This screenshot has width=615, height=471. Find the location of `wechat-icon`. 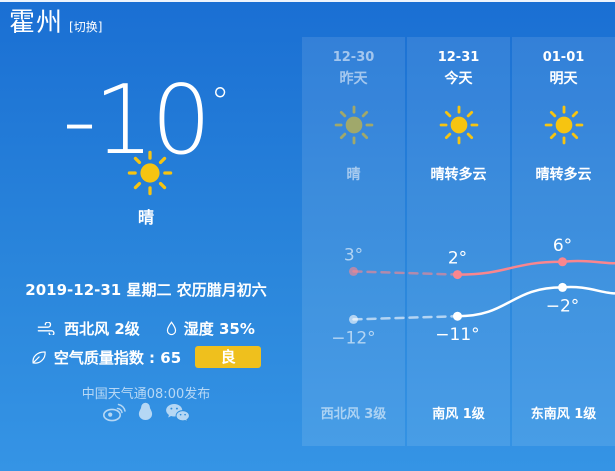

wechat-icon is located at coordinates (177, 412).